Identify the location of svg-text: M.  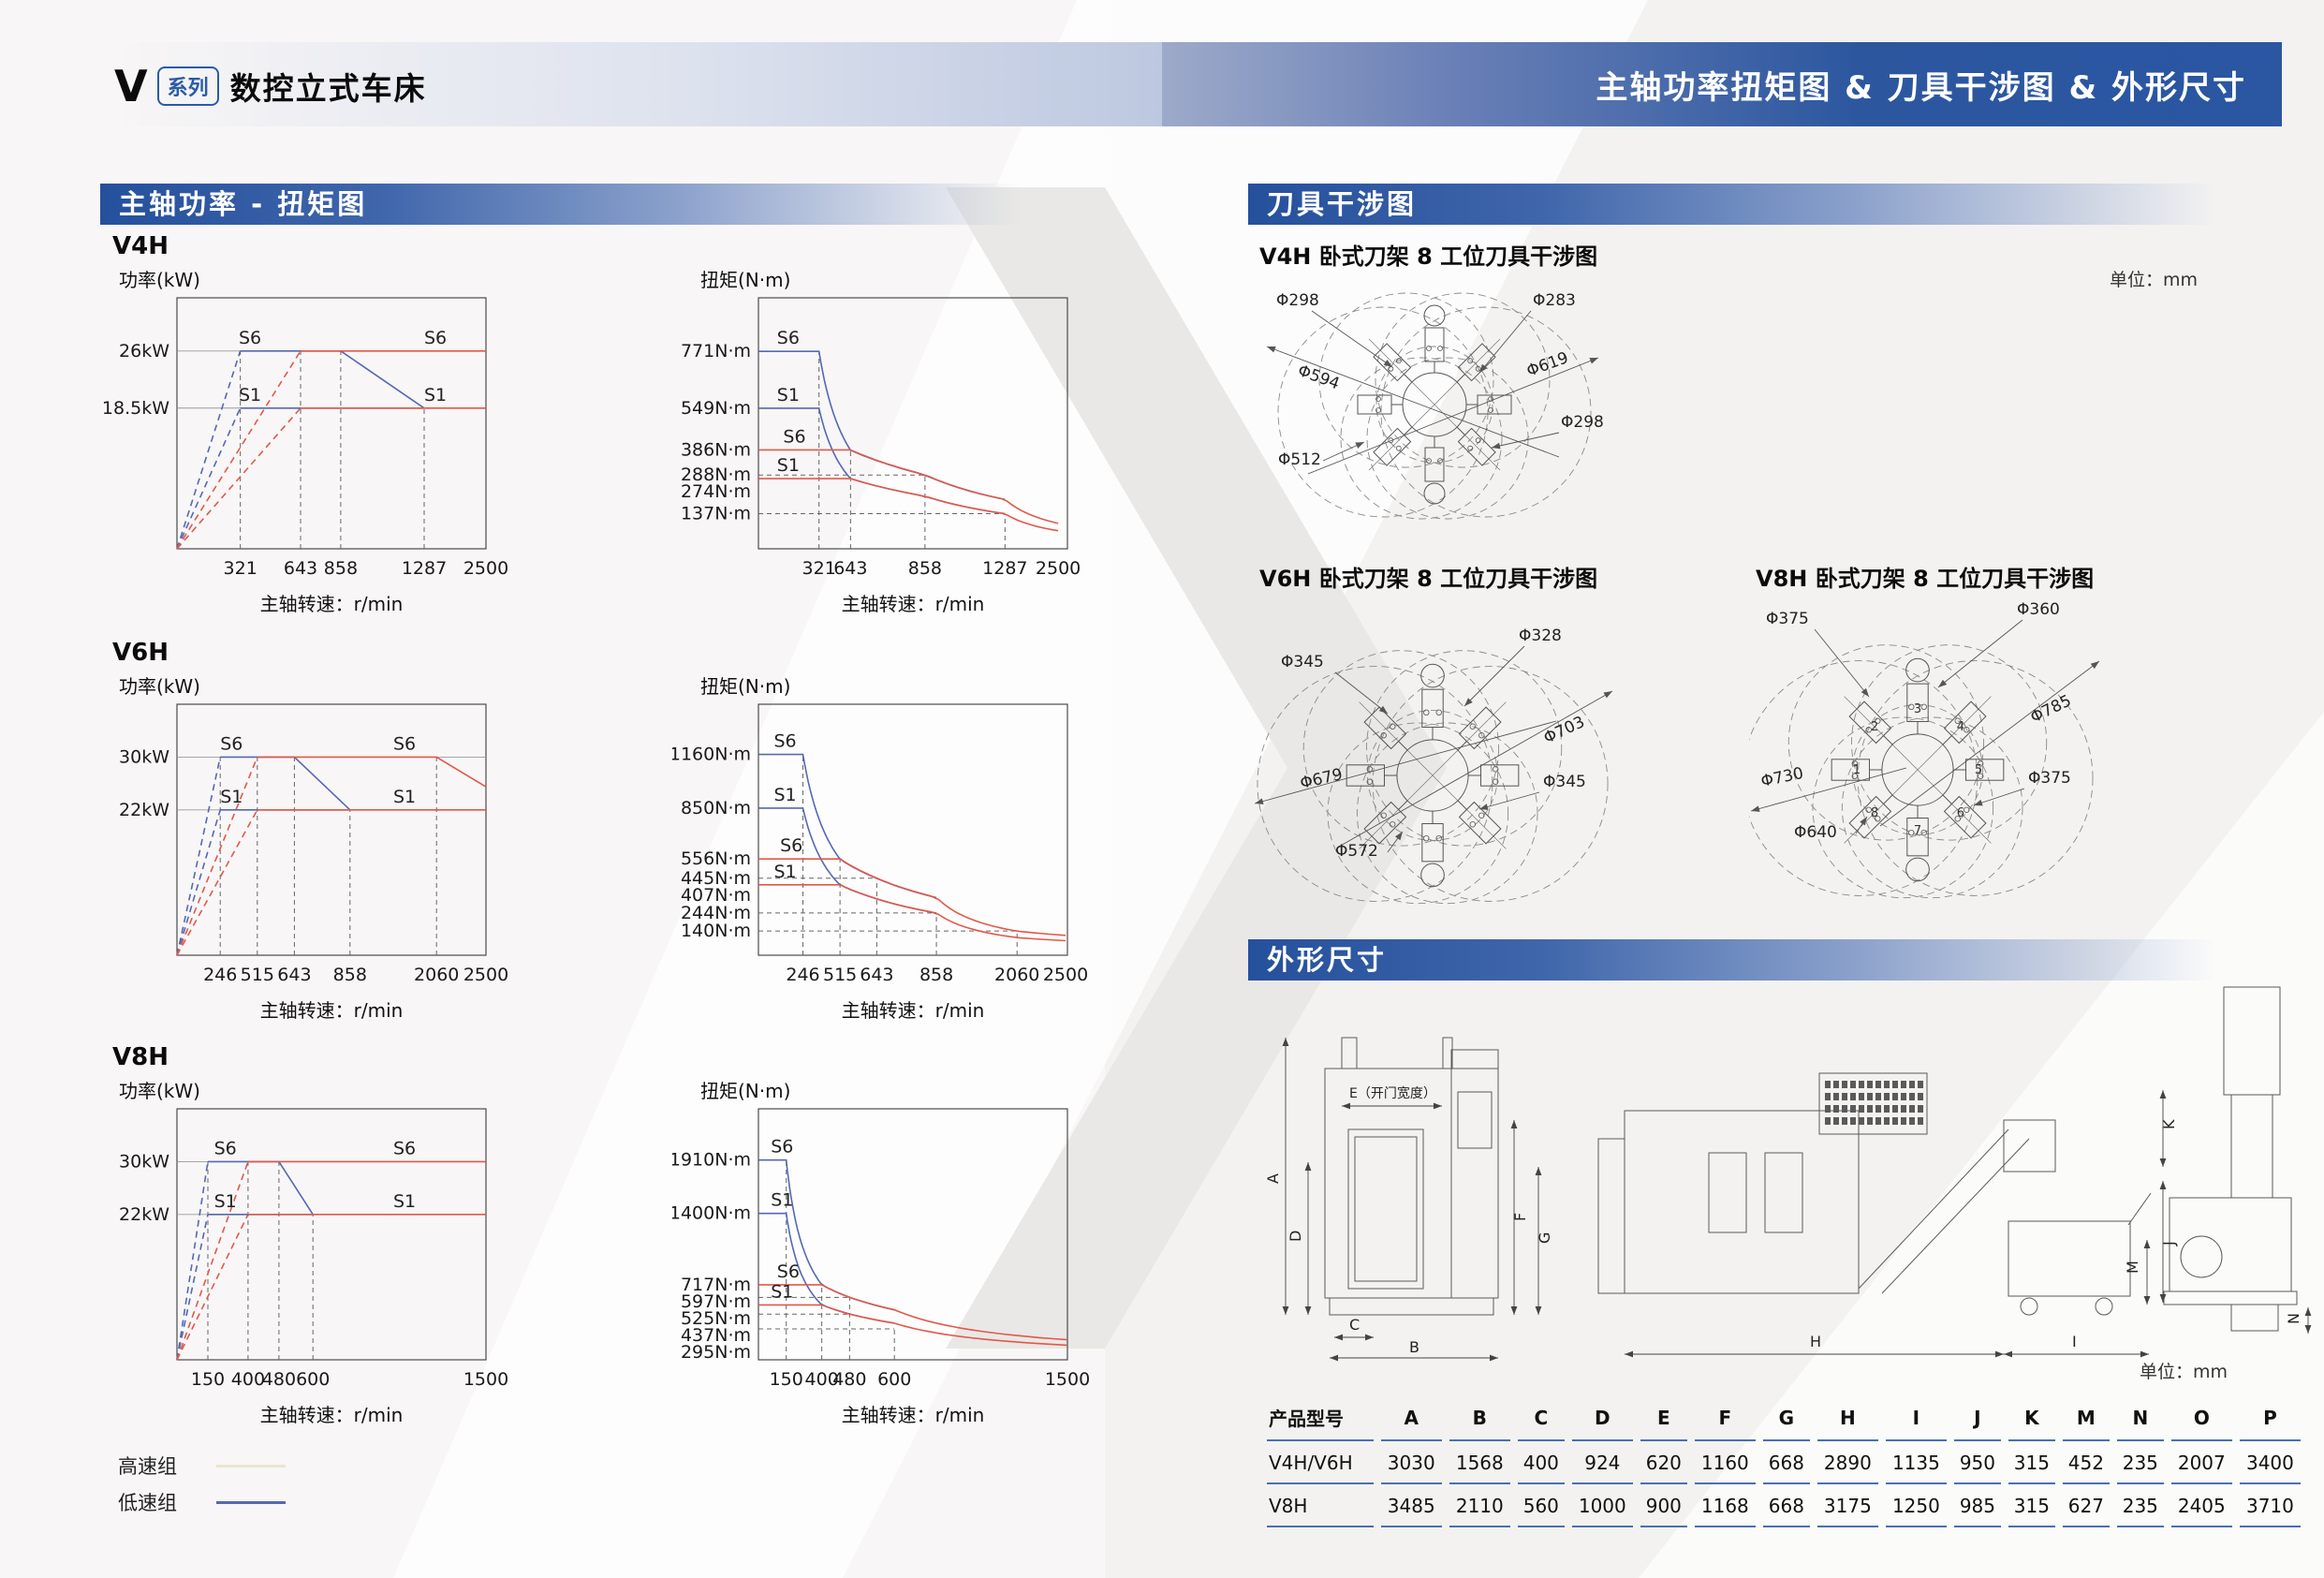
(2132, 1267).